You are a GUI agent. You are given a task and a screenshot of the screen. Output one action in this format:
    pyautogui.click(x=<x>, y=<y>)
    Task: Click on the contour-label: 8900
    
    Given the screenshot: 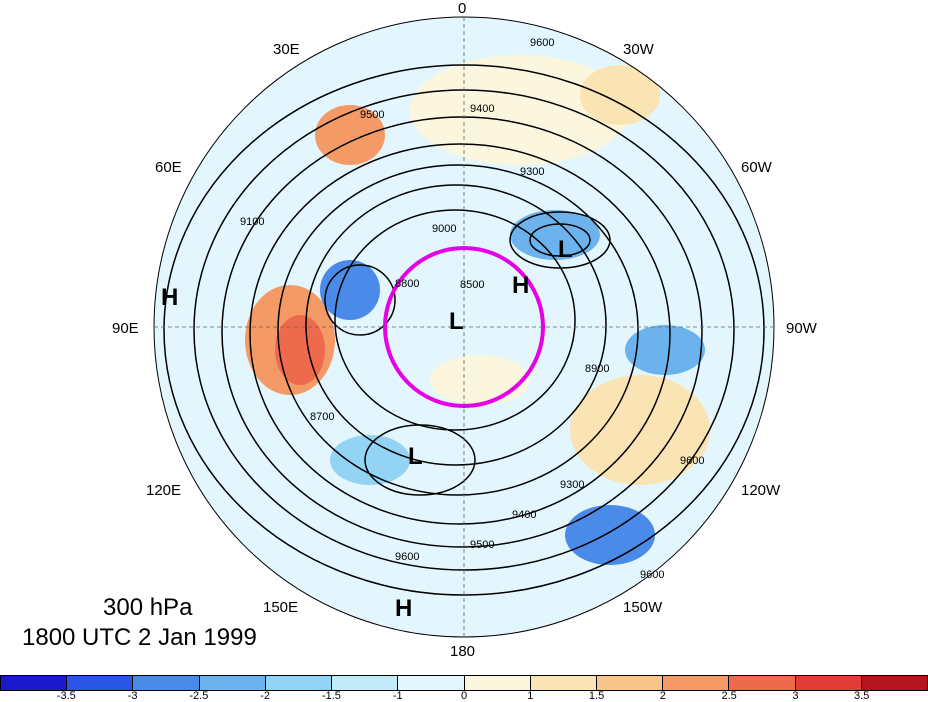 What is the action you would take?
    pyautogui.click(x=597, y=369)
    